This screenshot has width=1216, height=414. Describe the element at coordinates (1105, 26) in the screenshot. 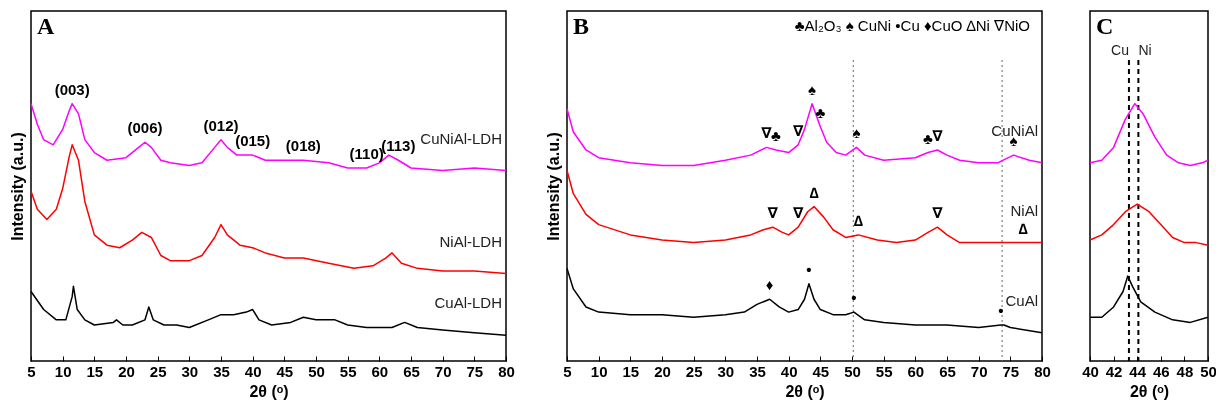

I see `text: C` at that location.